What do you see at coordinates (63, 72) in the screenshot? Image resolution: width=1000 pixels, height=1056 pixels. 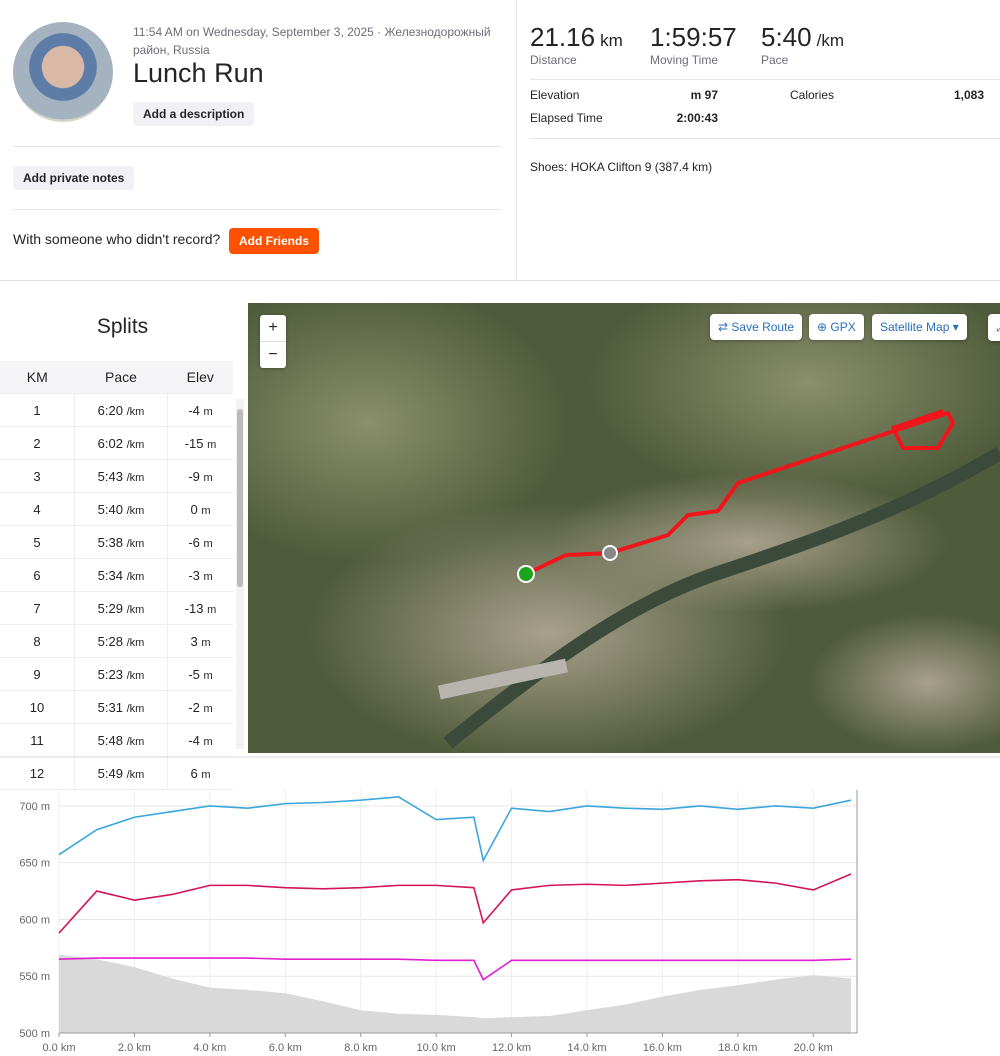 I see `avatar` at bounding box center [63, 72].